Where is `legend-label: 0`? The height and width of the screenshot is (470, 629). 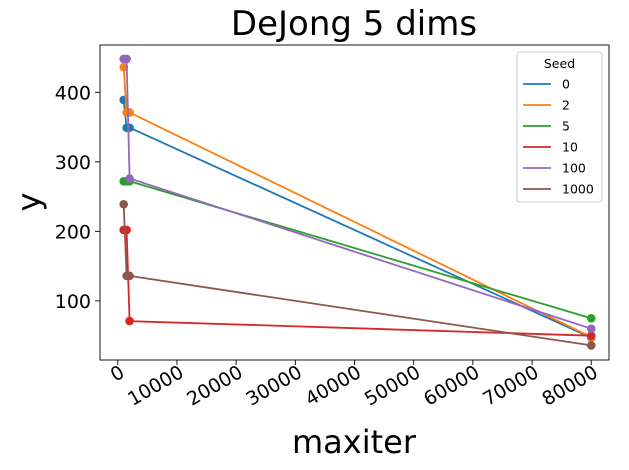 legend-label: 0 is located at coordinates (566, 84).